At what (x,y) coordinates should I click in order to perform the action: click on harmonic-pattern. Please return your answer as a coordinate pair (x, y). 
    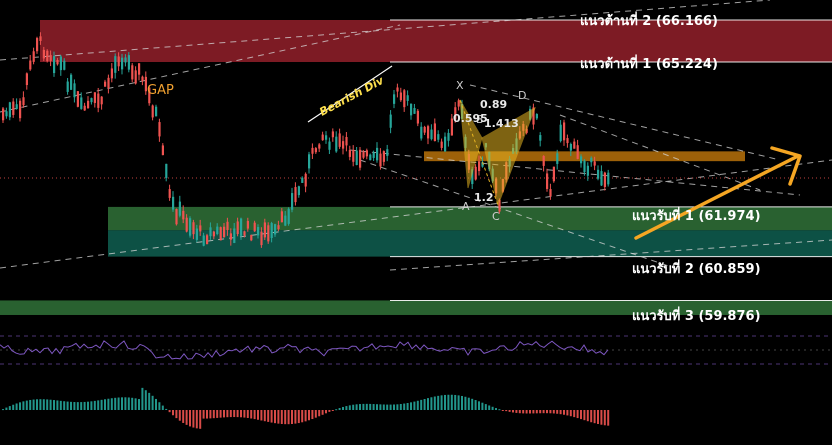
    Looking at the image, I should click on (630, 169).